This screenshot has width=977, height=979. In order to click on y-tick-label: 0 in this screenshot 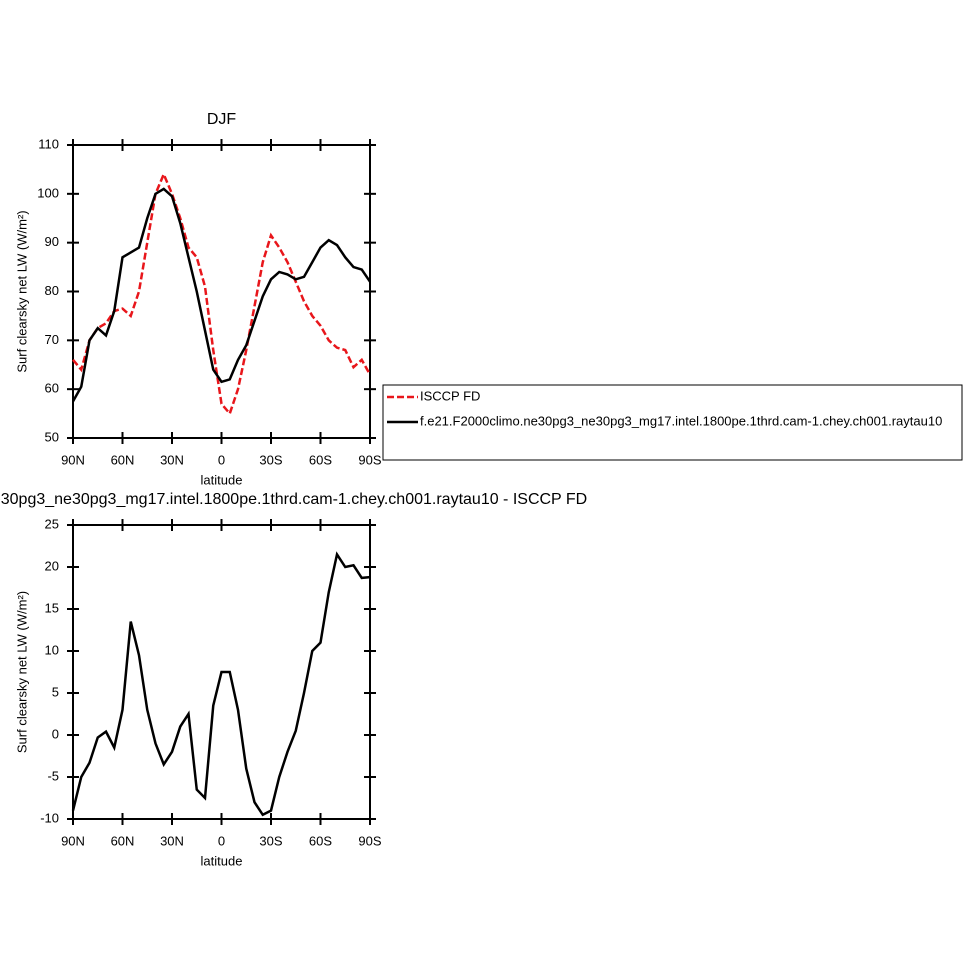, I will do `click(55, 733)`.